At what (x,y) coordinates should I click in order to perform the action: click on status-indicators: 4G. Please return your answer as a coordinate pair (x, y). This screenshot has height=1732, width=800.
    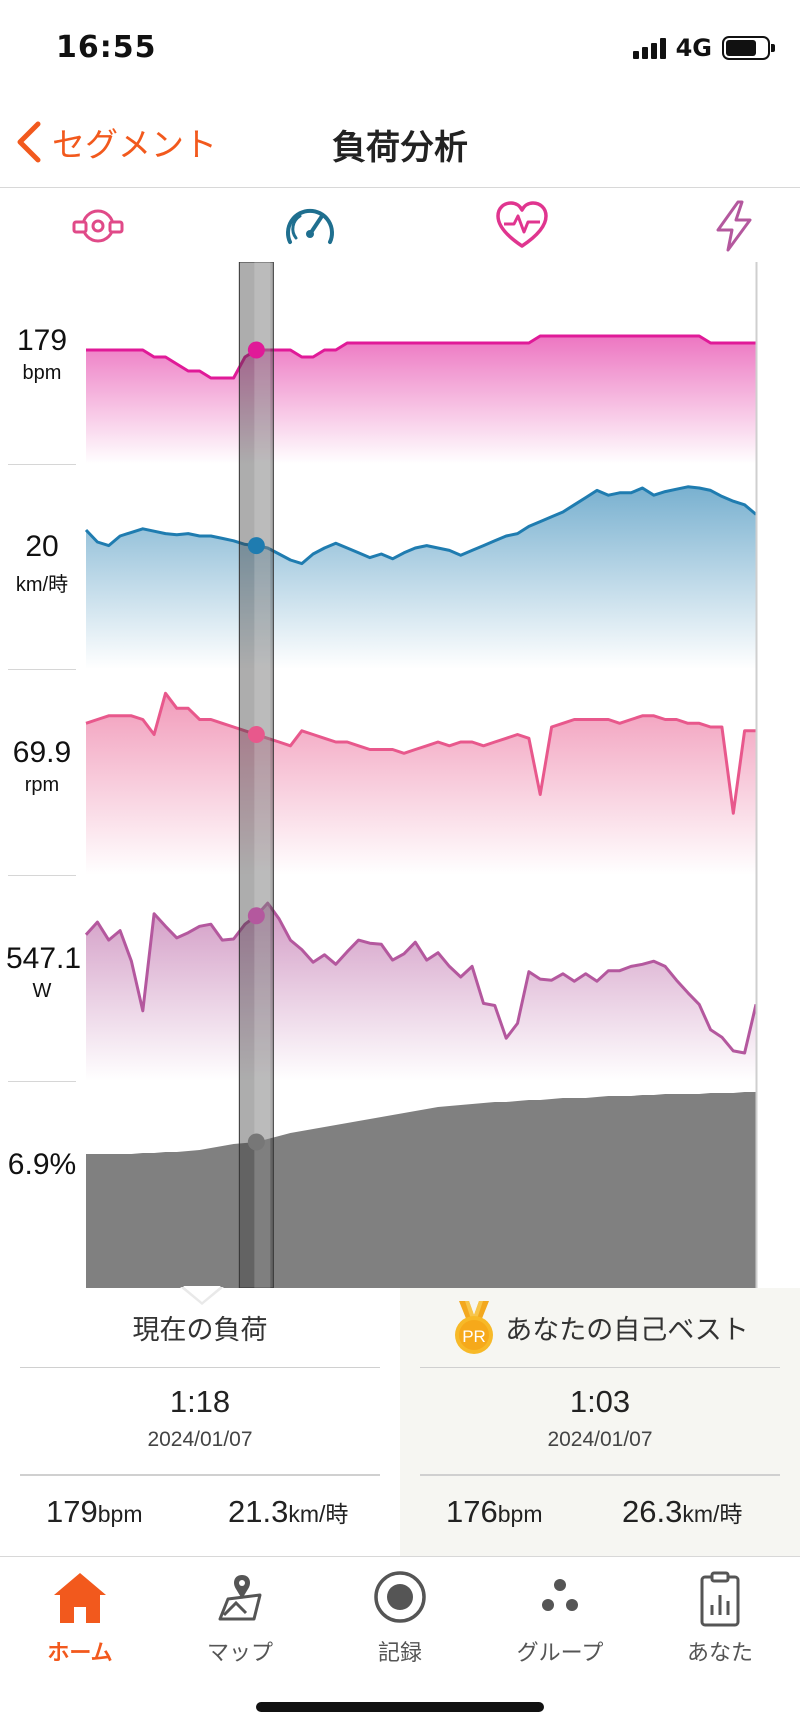
    Looking at the image, I should click on (703, 48).